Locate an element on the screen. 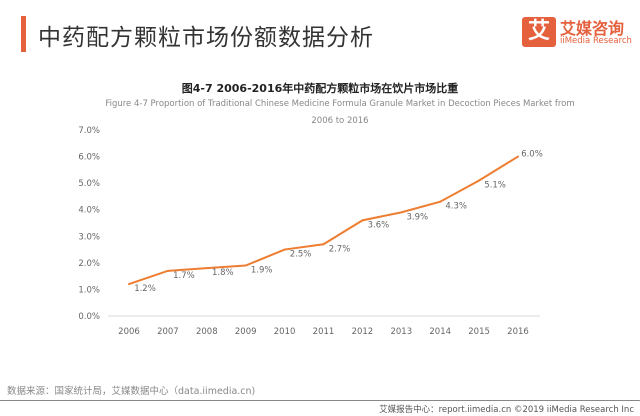 The width and height of the screenshot is (640, 416). data-label: 2.7% is located at coordinates (340, 249).